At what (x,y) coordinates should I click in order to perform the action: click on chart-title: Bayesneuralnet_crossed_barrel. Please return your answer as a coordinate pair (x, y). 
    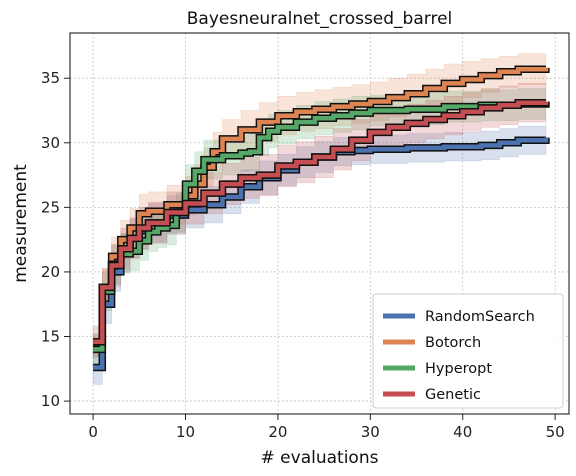
    Looking at the image, I should click on (320, 19).